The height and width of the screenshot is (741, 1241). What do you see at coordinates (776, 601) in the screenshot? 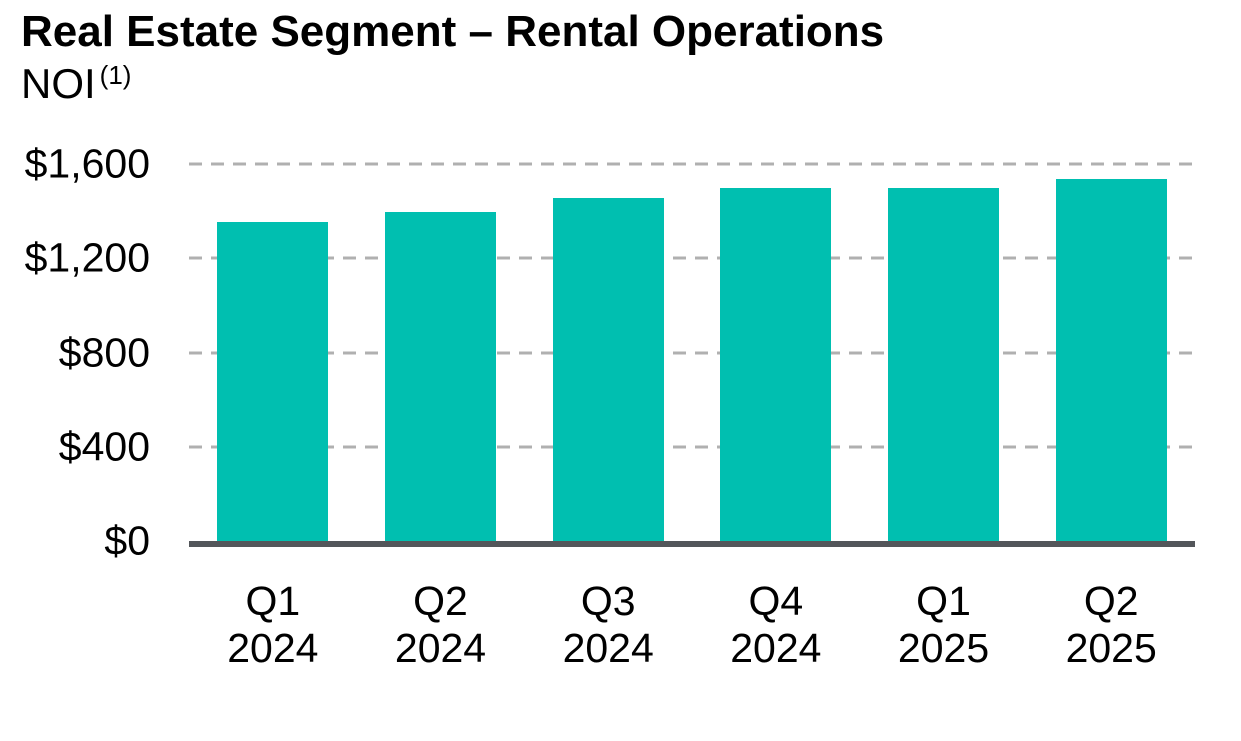
I see `x-tick-line: Q4` at bounding box center [776, 601].